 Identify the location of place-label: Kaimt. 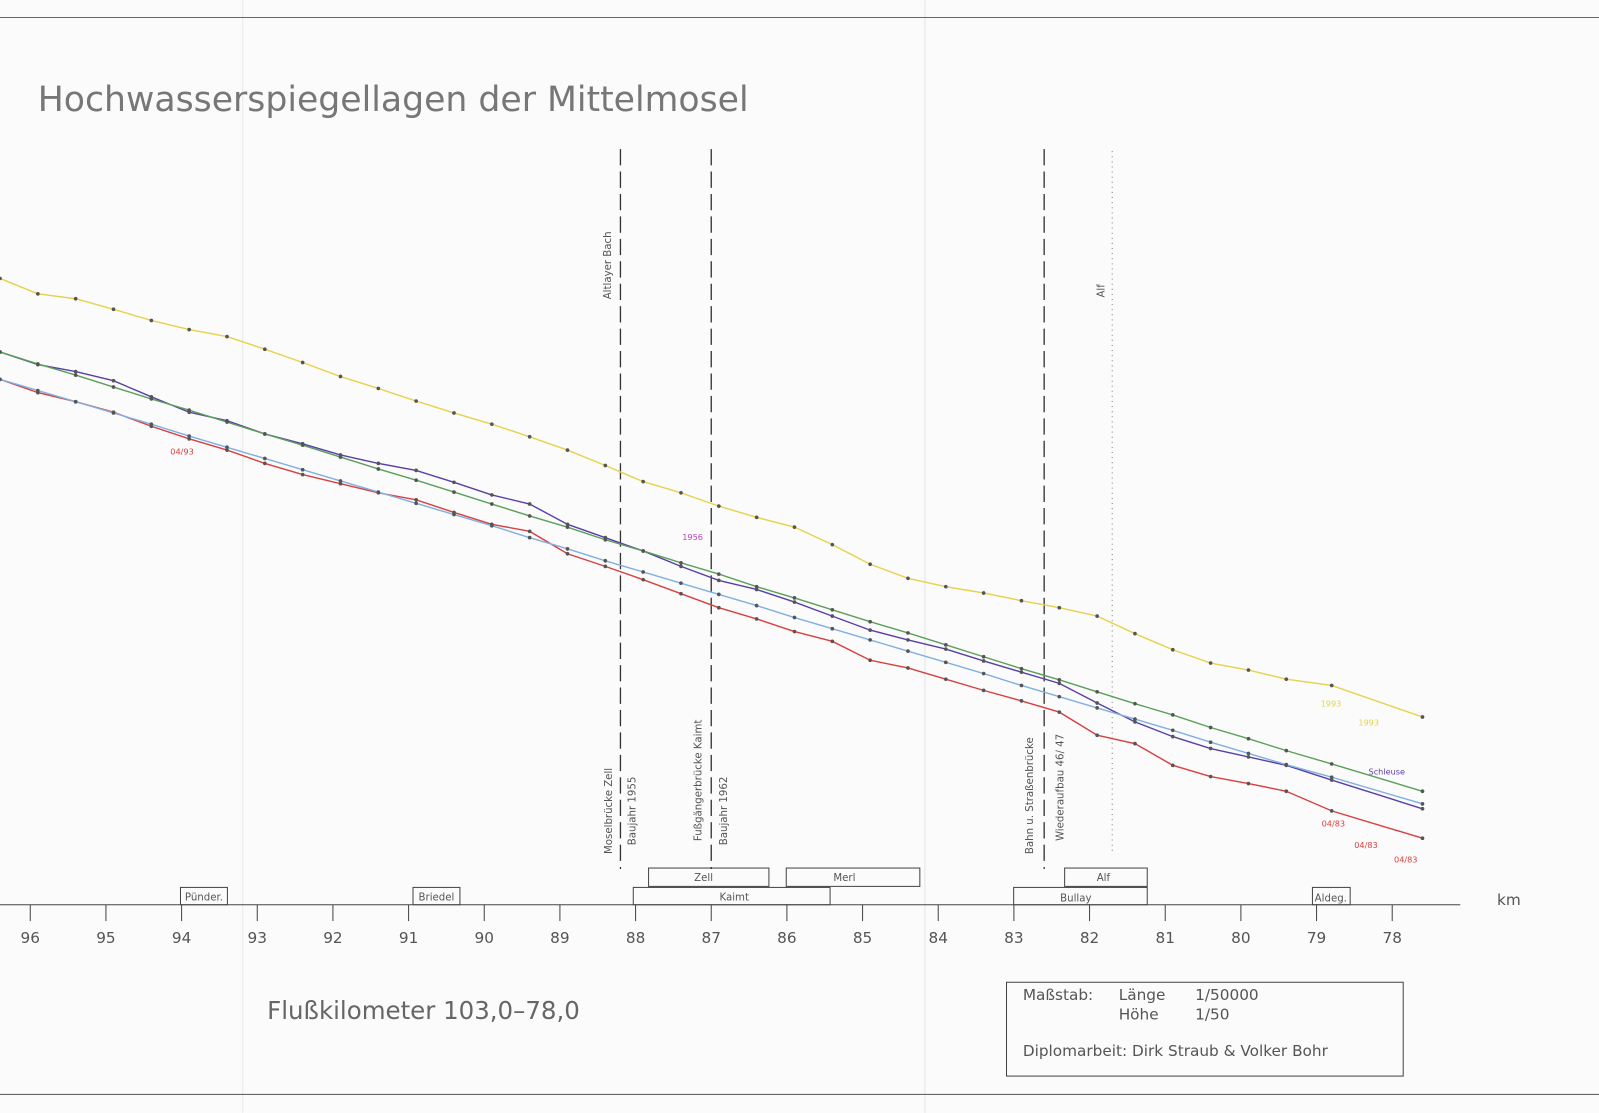
(734, 898).